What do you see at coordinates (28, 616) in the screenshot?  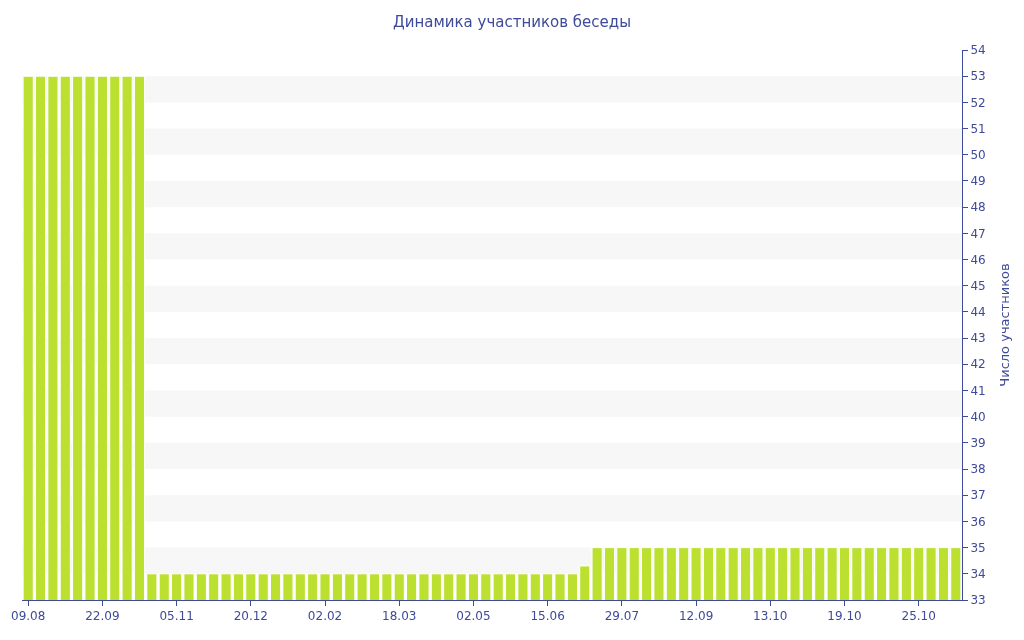 I see `x-tick-label: 09.08` at bounding box center [28, 616].